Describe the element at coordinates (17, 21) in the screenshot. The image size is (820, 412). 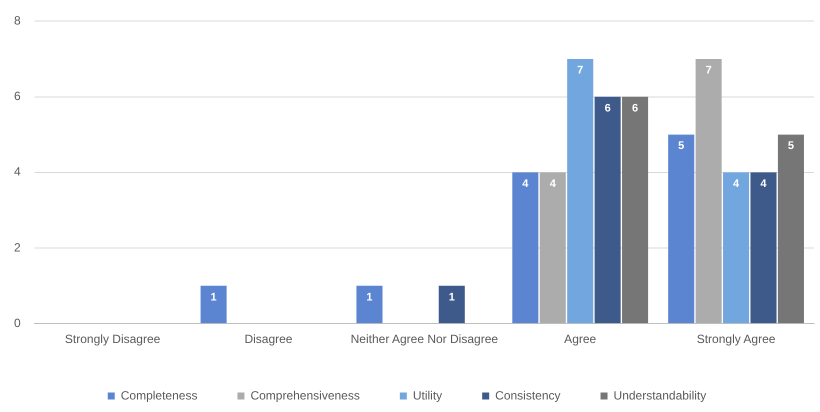
I see `y-tick-label: 8` at that location.